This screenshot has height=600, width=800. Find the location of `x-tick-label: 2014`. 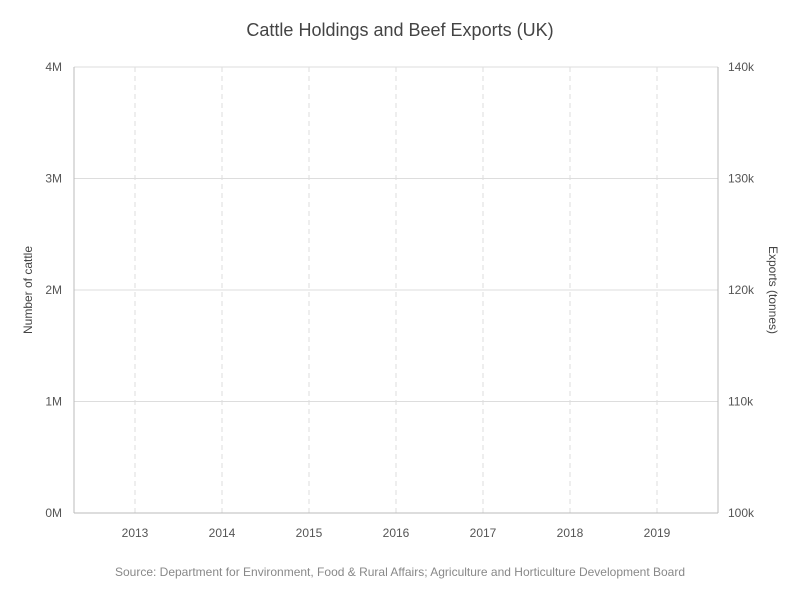

x-tick-label: 2014 is located at coordinates (222, 533).